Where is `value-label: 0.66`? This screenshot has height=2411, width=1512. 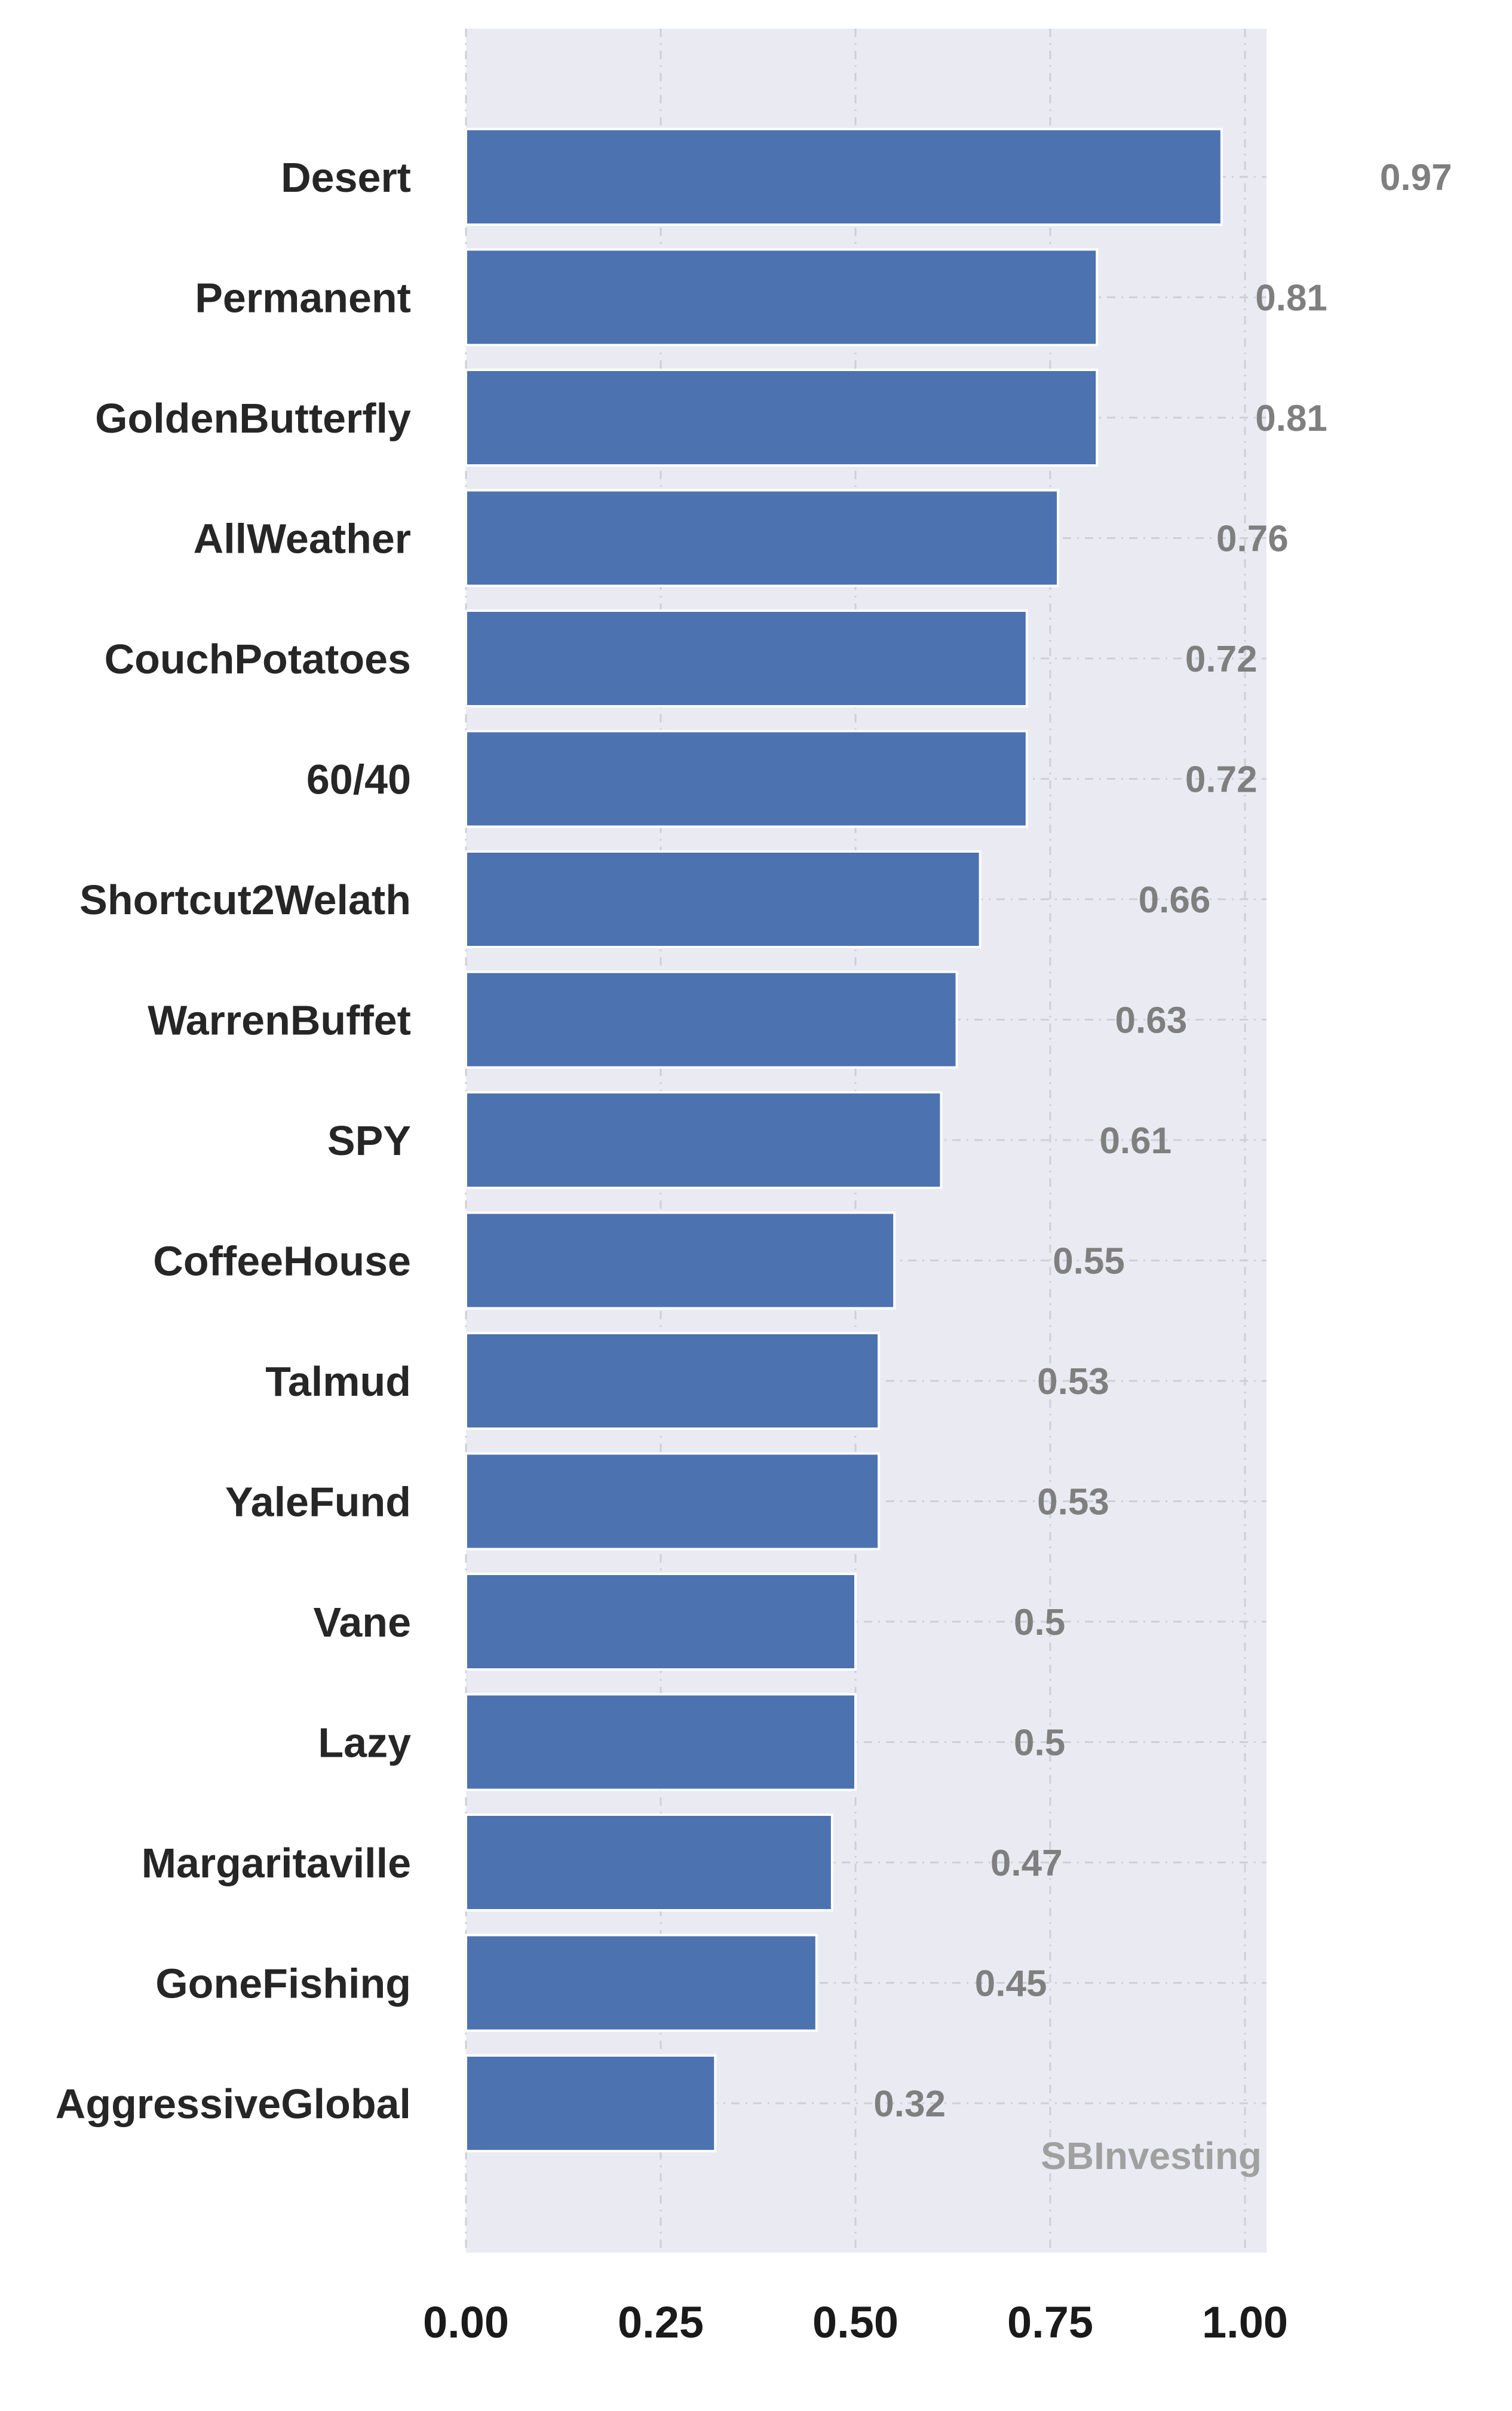 value-label: 0.66 is located at coordinates (1175, 900).